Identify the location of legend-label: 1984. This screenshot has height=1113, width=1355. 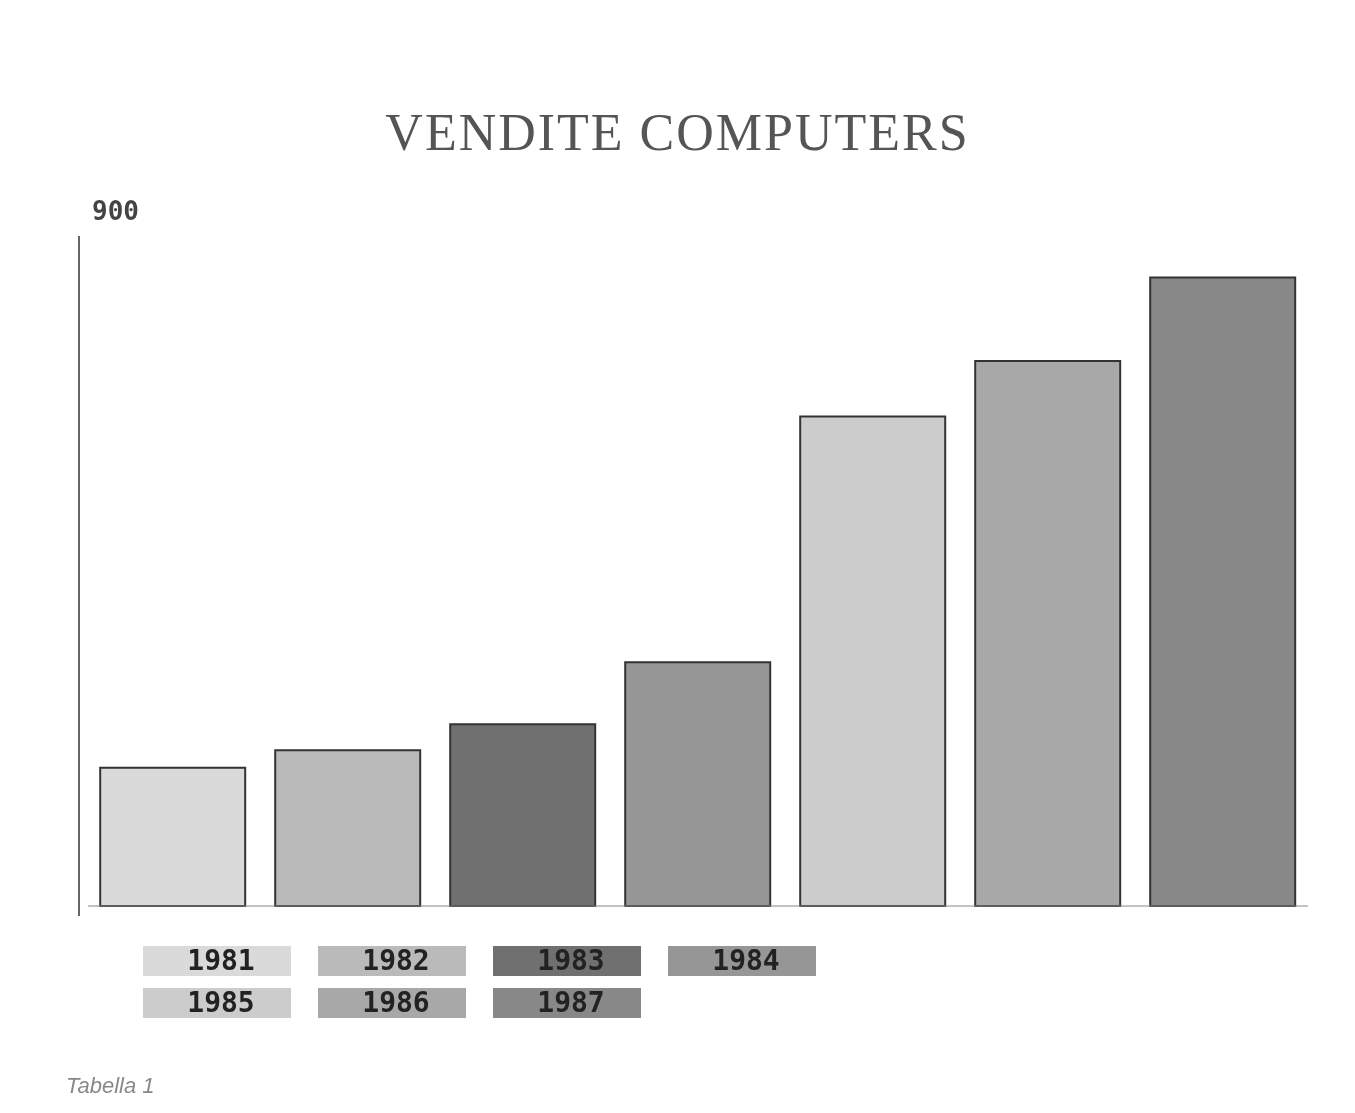
(746, 960).